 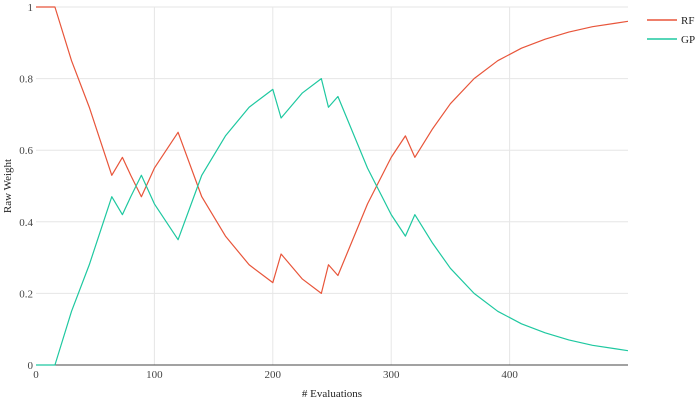 What do you see at coordinates (26, 80) in the screenshot?
I see `y-tick-label: 0.8` at bounding box center [26, 80].